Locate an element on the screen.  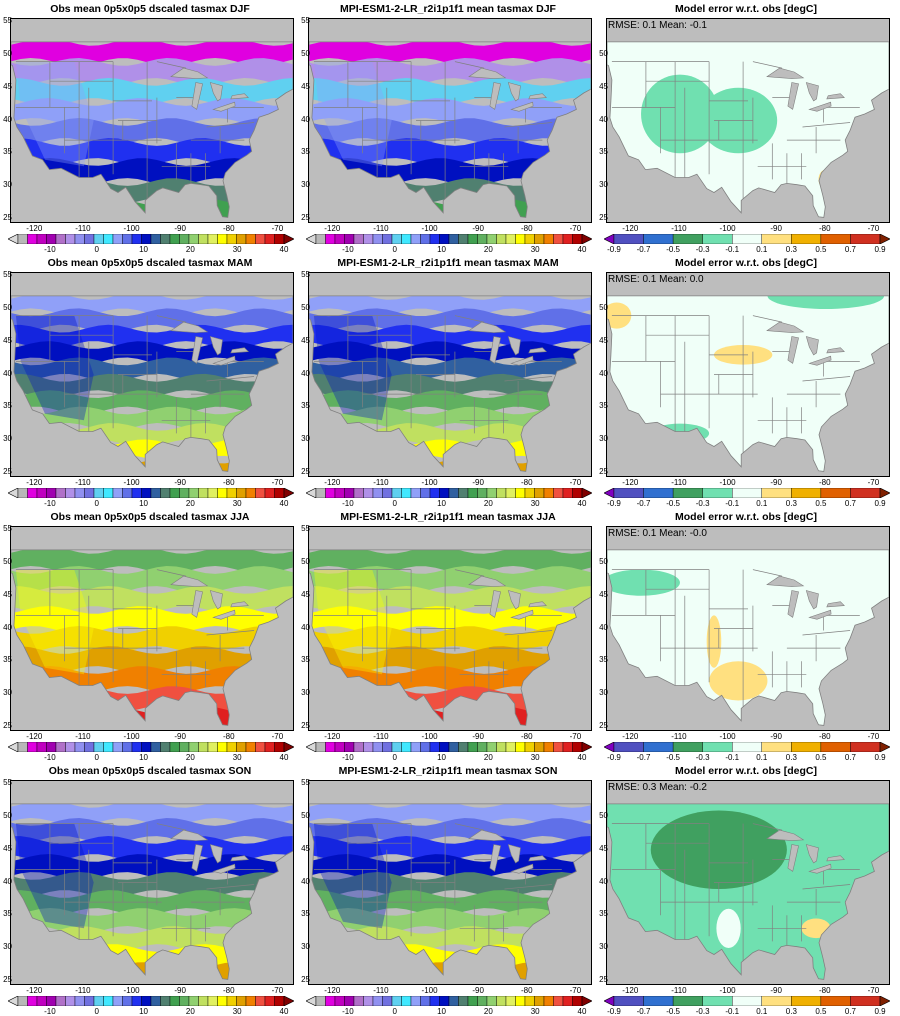
lat-tick-label: 30 is located at coordinates (305, 184).